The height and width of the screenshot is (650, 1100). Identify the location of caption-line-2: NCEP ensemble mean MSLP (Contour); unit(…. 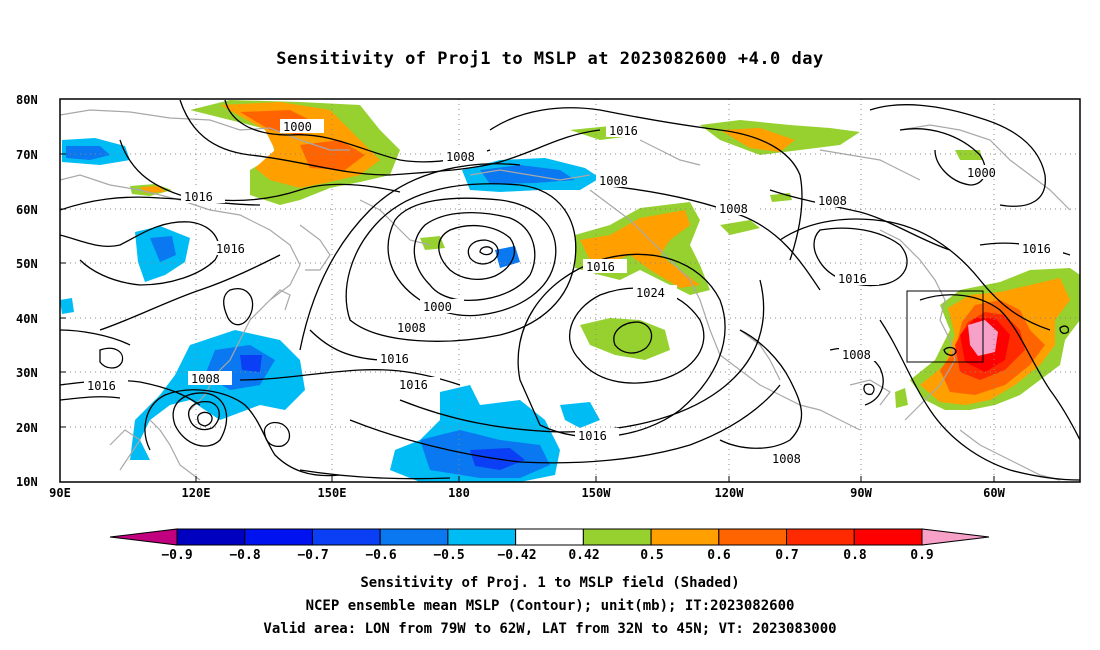
(550, 606).